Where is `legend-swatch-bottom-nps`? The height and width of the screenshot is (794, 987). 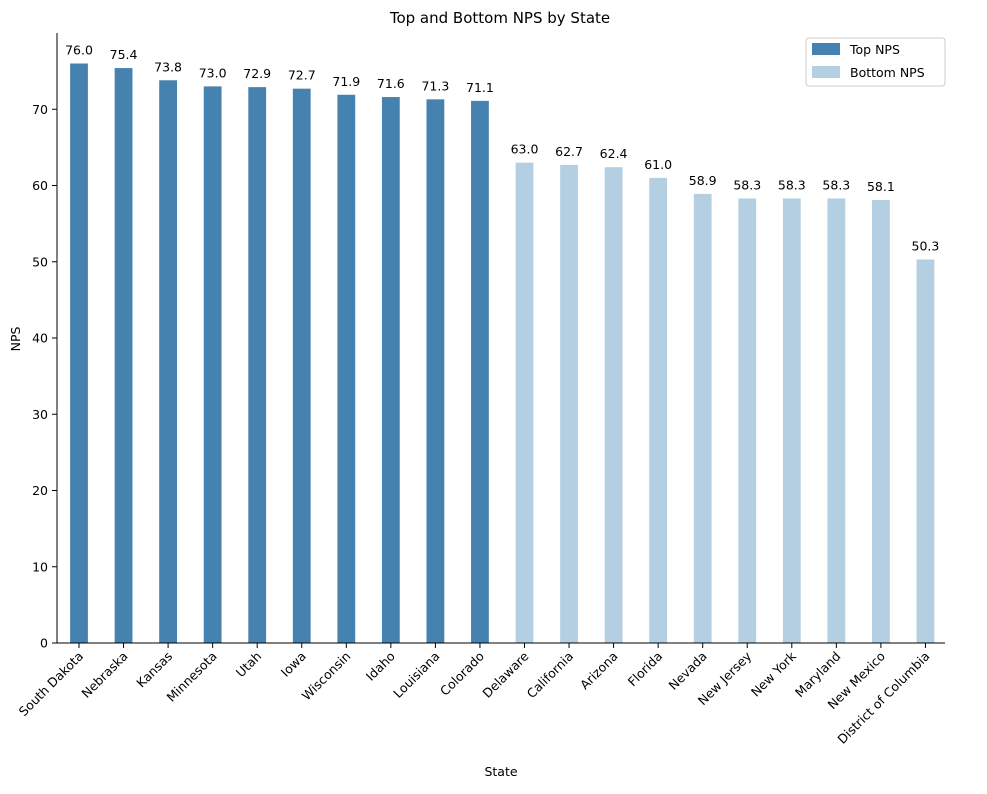
legend-swatch-bottom-nps is located at coordinates (826, 72).